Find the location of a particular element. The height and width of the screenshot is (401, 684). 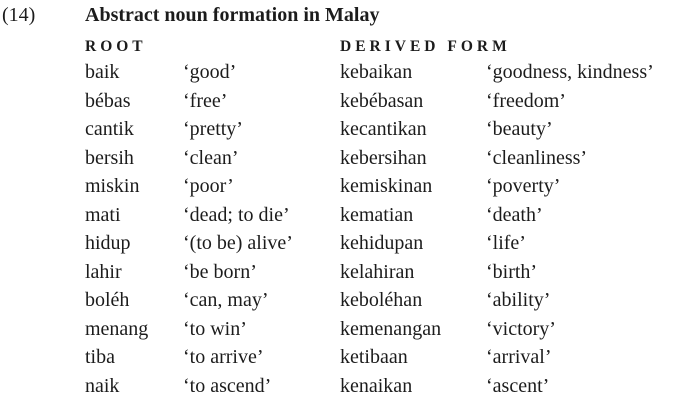

table-row: boléh ‘can, may’ keboléhan ‘ability’ is located at coordinates (384, 300).